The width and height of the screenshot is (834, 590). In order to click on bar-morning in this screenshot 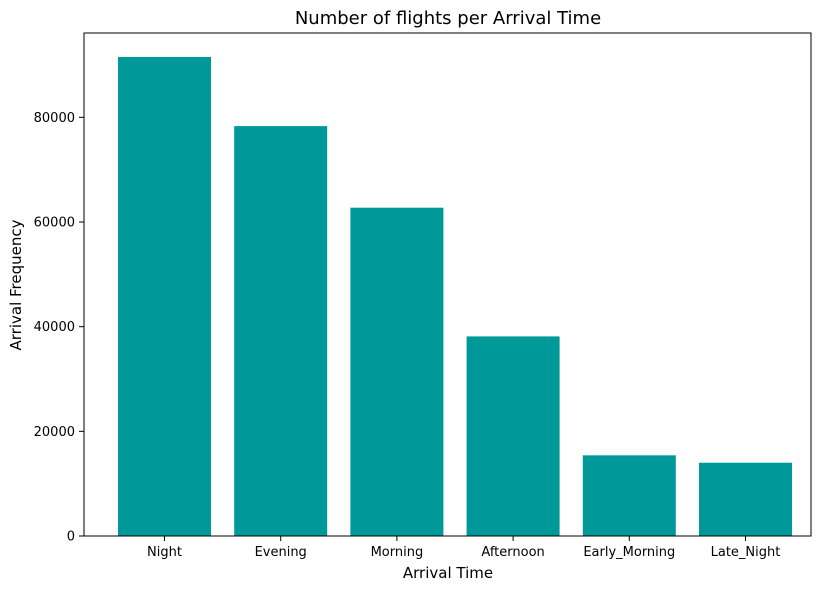, I will do `click(397, 371)`.